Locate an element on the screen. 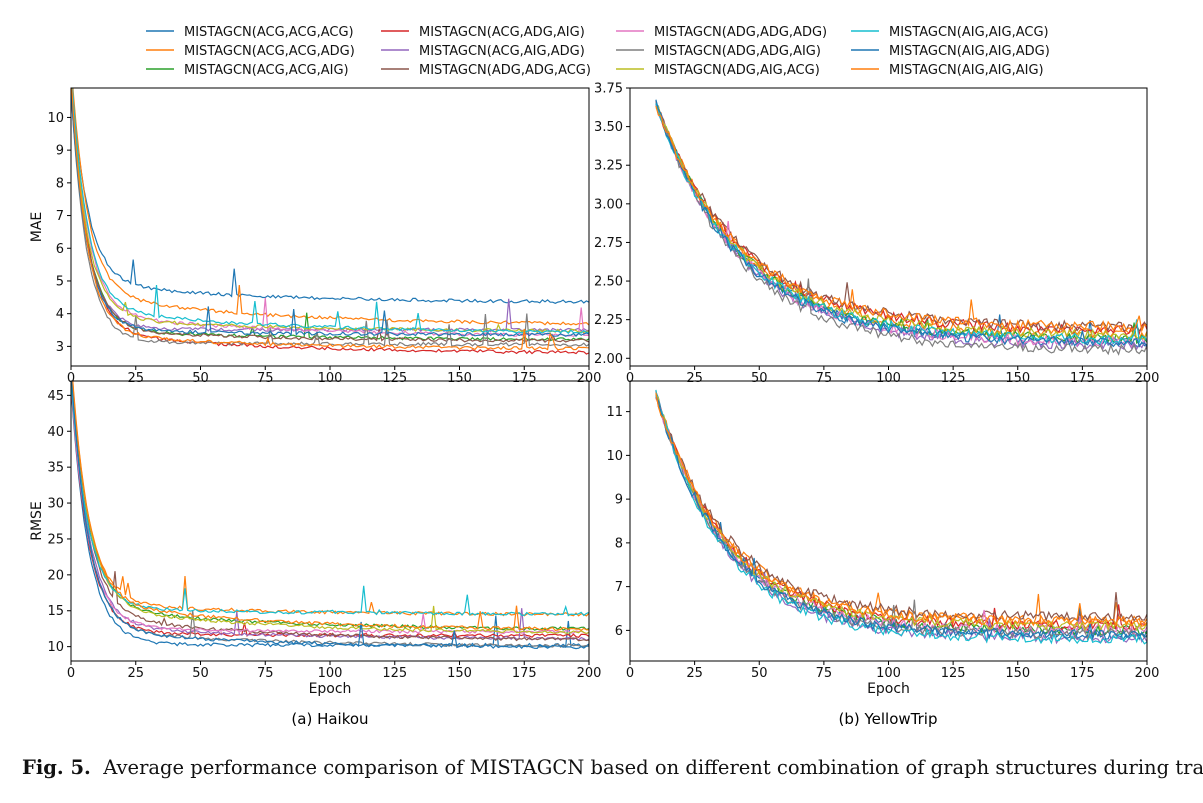 The width and height of the screenshot is (1203, 803). legend-label: MISTAGCN(ADG,ADG,ADG) is located at coordinates (740, 32).